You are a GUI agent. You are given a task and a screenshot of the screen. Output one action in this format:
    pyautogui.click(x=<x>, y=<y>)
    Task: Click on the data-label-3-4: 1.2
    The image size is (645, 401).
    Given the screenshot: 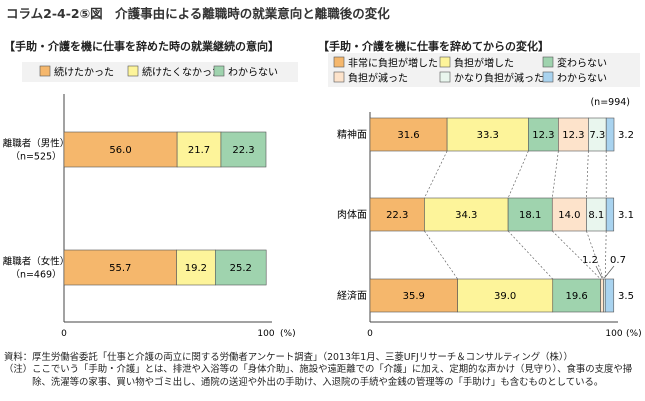 What is the action you would take?
    pyautogui.click(x=590, y=260)
    